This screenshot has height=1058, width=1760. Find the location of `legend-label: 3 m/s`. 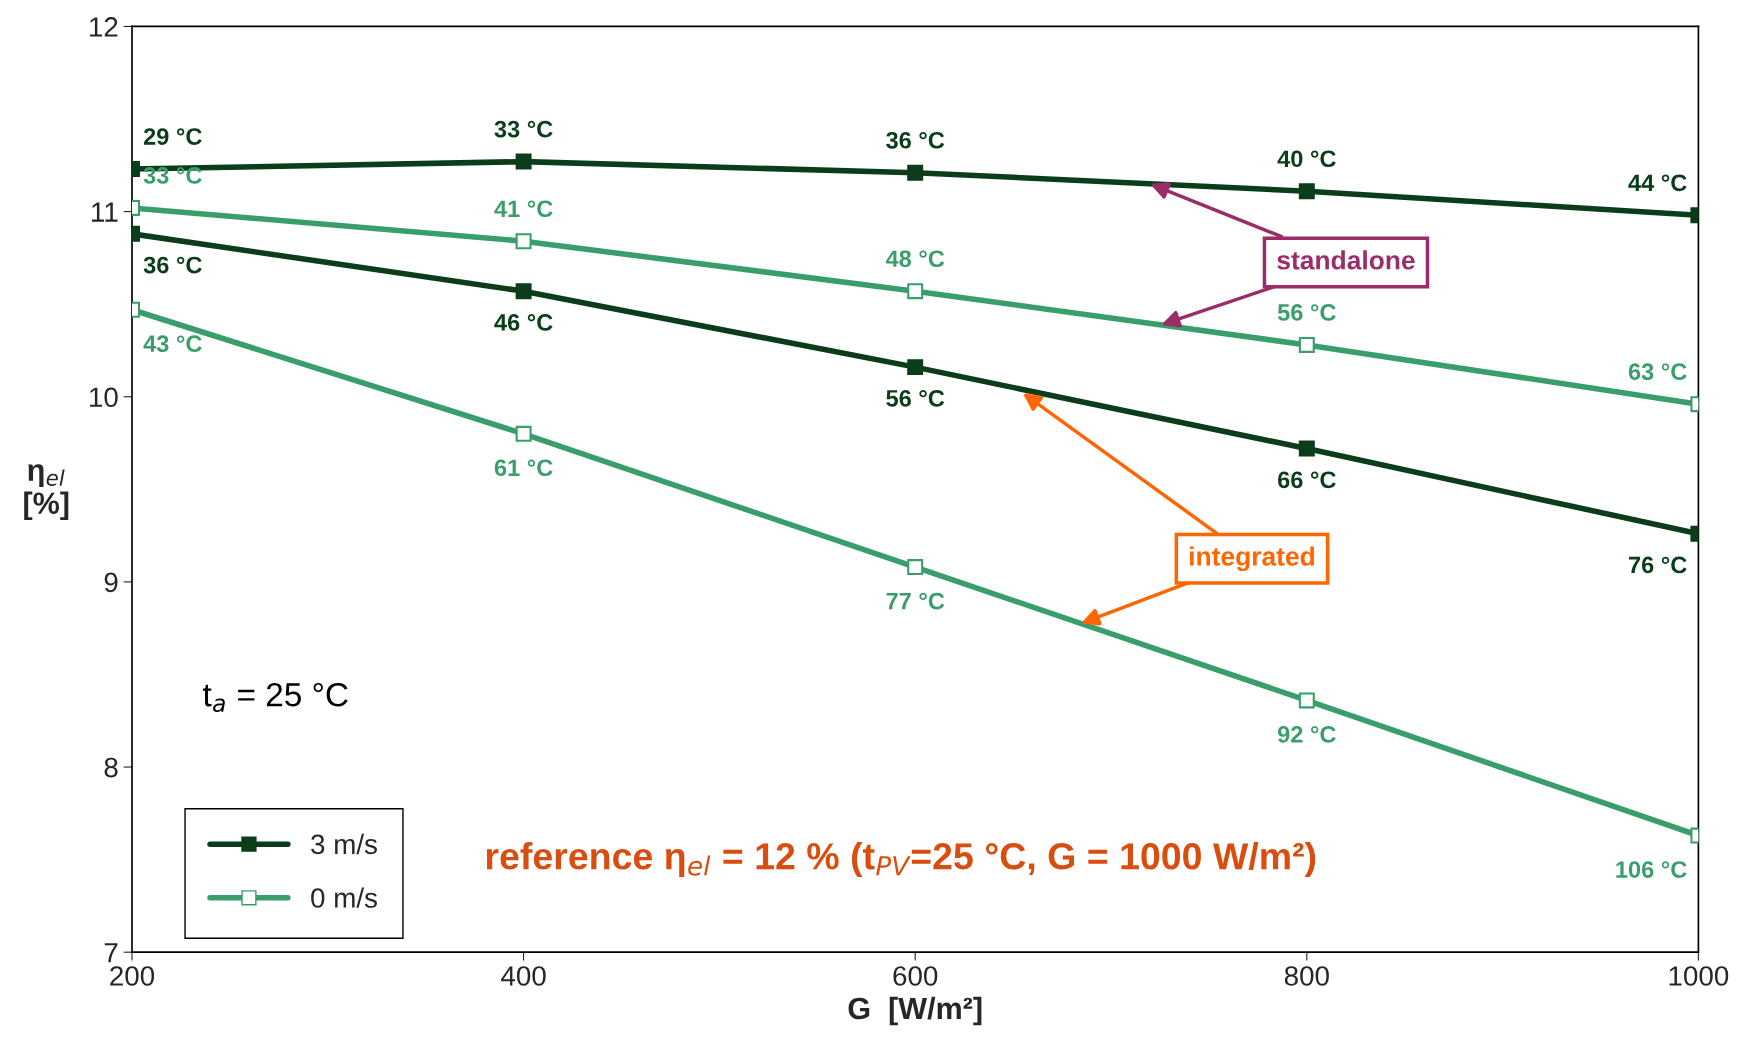

legend-label: 3 m/s is located at coordinates (344, 844).